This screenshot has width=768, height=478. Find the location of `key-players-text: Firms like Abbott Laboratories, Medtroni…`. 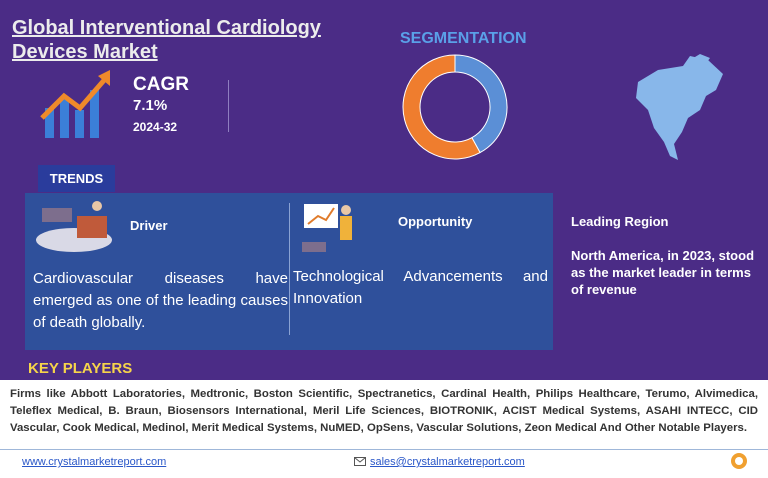

key-players-text: Firms like Abbott Laboratories, Medtroni… is located at coordinates (384, 411).